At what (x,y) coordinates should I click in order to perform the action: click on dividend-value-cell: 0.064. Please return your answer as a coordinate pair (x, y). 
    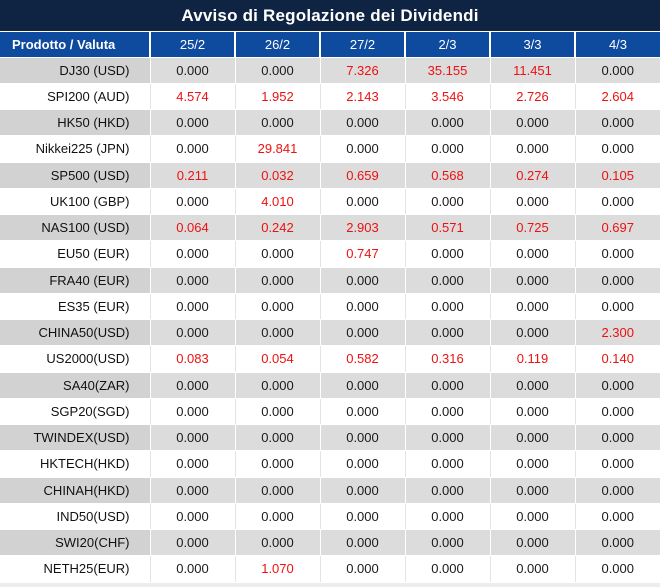
    Looking at the image, I should click on (192, 228).